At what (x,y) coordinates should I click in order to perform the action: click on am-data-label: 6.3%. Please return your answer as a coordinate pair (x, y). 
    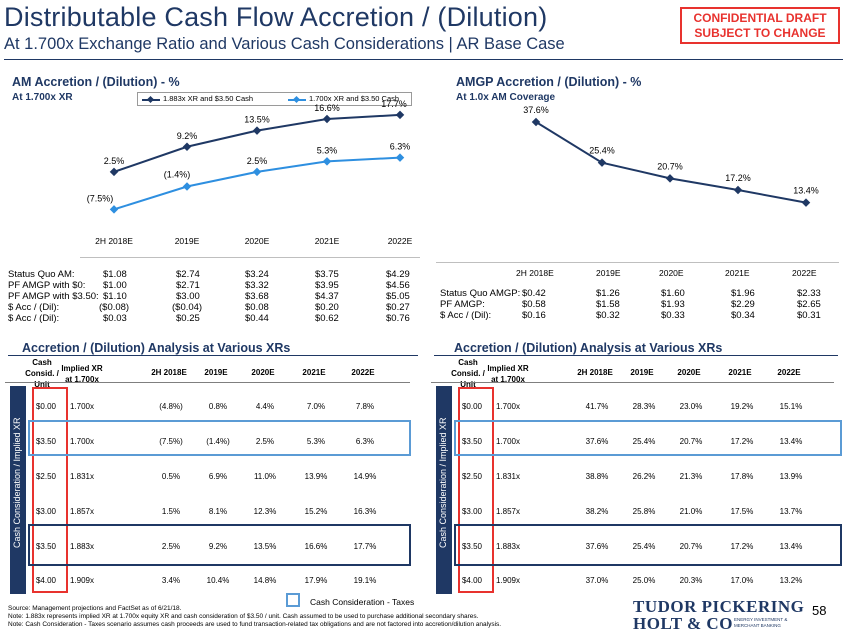
    Looking at the image, I should click on (400, 147).